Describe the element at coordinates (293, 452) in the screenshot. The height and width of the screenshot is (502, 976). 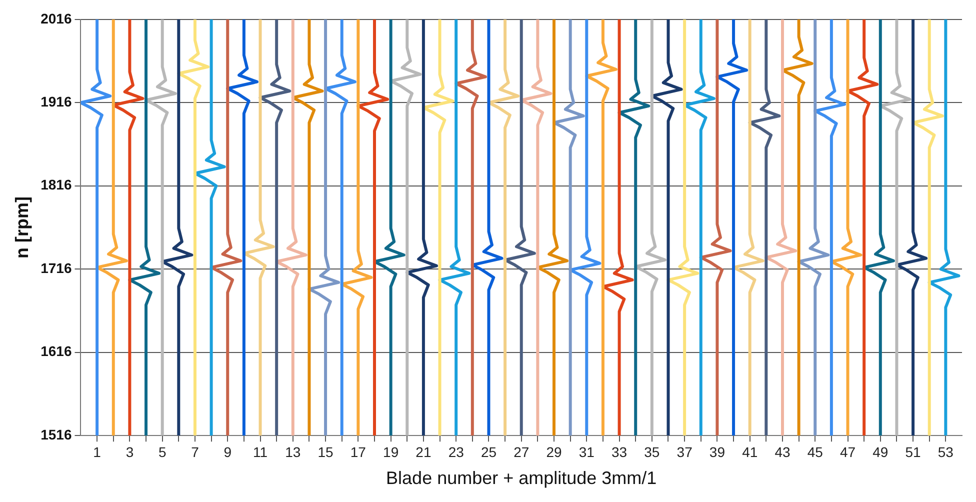
I see `x-tick-label: 13` at that location.